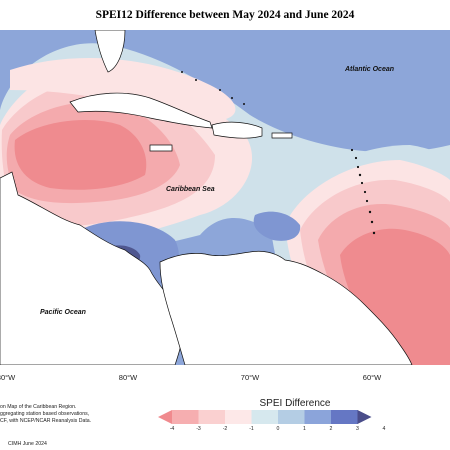 The width and height of the screenshot is (450, 450). Describe the element at coordinates (38, 407) in the screenshot. I see `caption-line: on Map of the Caribbean Region.` at that location.